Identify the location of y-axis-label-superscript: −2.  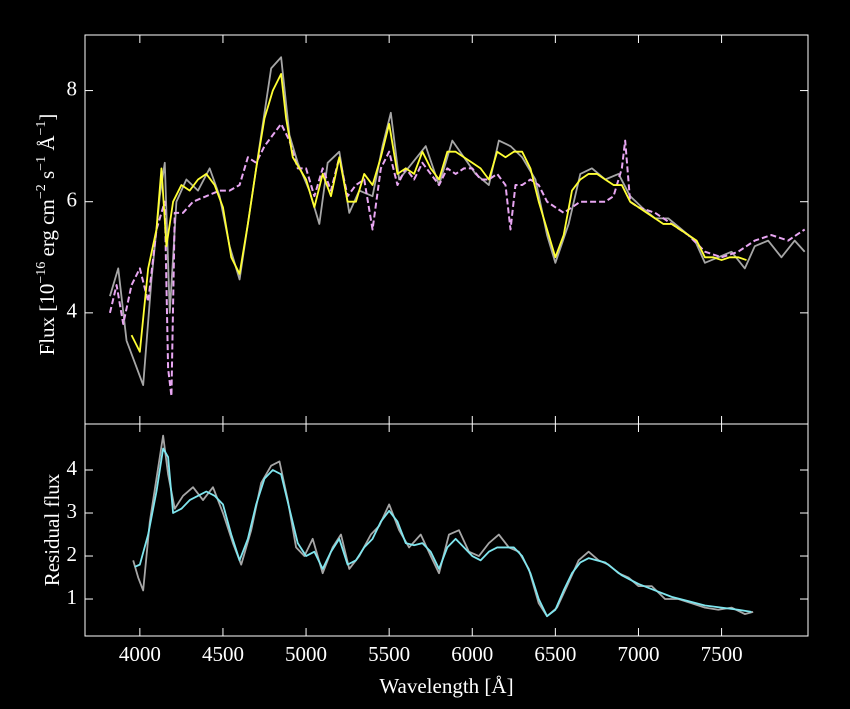
(41, 191).